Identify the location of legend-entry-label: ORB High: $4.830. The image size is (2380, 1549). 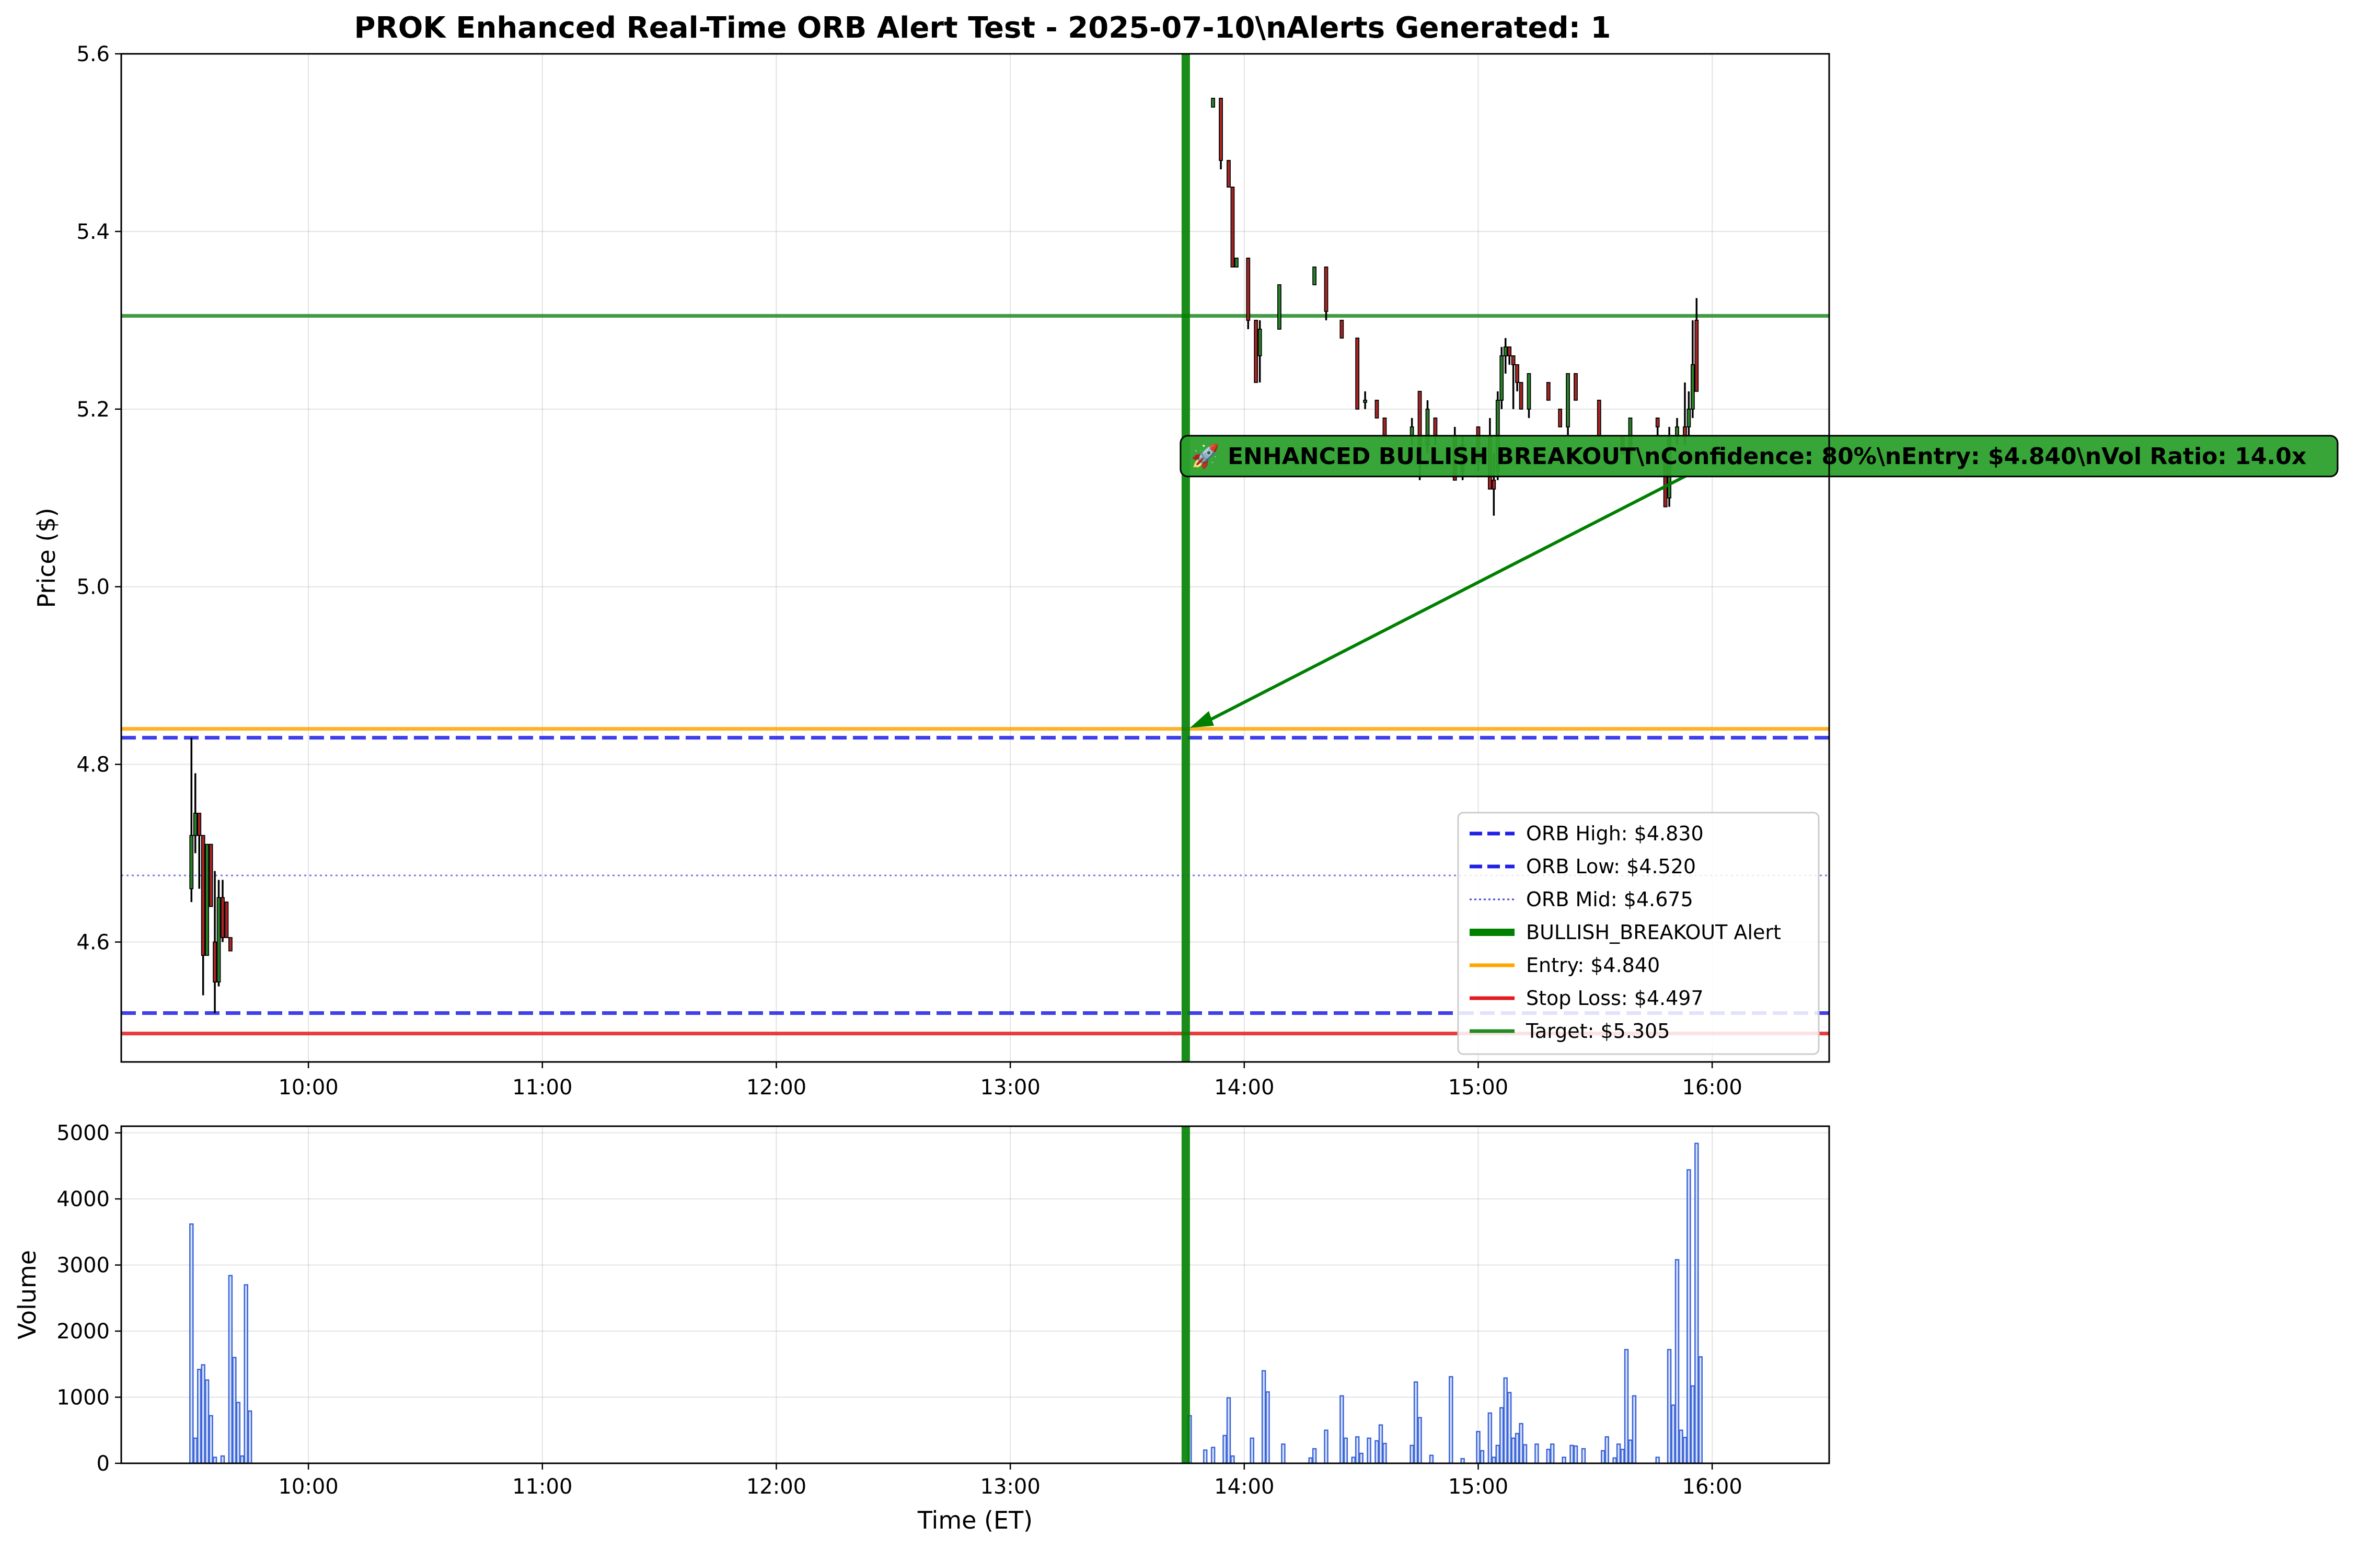
(1615, 834).